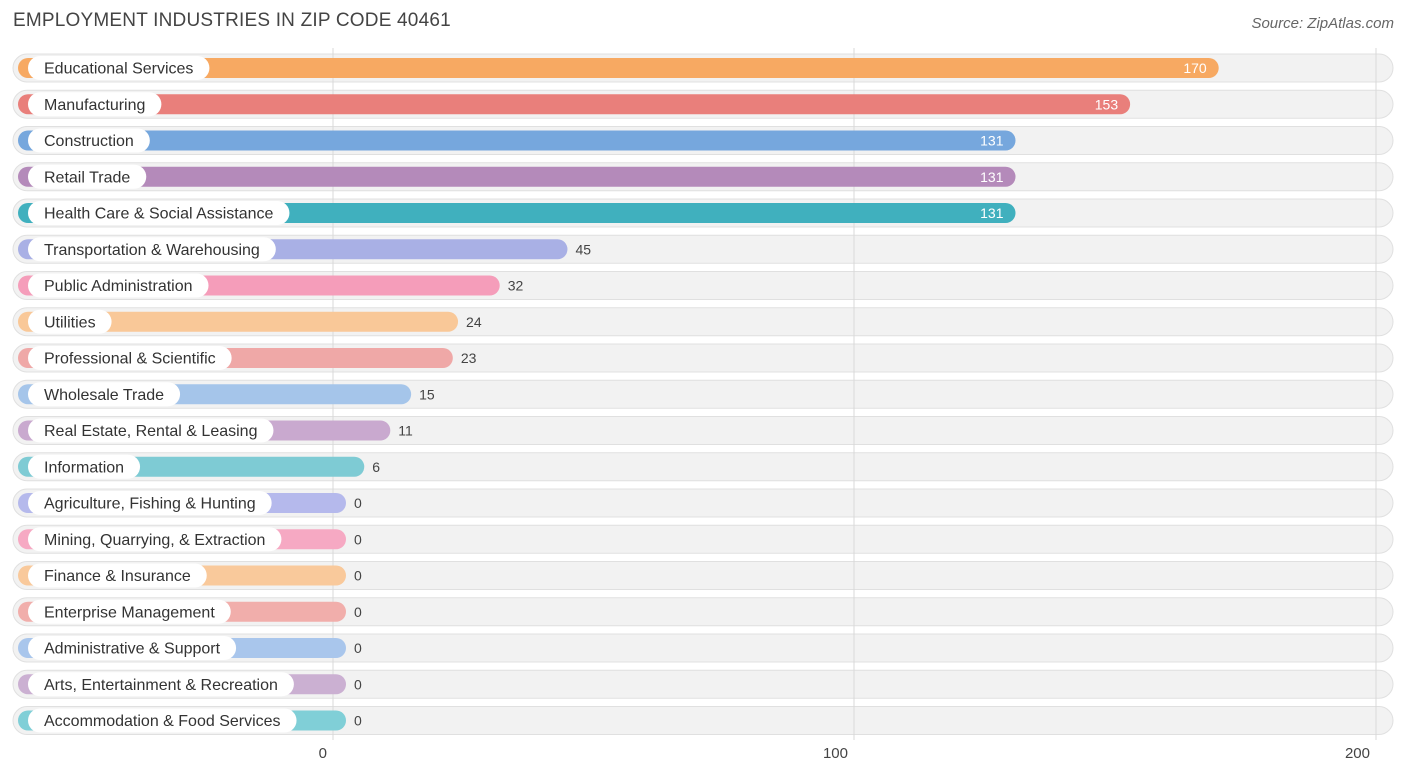  I want to click on category-label: Educational Services, so click(118, 69).